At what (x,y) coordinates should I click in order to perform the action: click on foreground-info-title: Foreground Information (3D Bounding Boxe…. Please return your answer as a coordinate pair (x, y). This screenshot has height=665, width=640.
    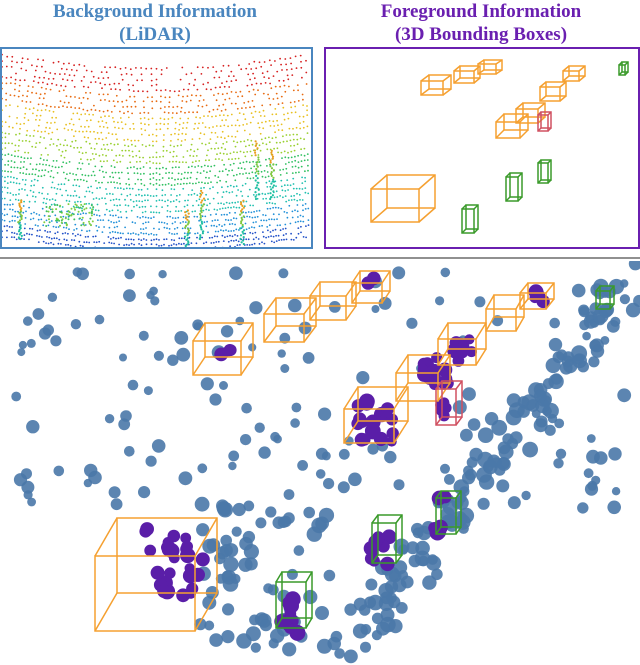
    Looking at the image, I should click on (481, 23).